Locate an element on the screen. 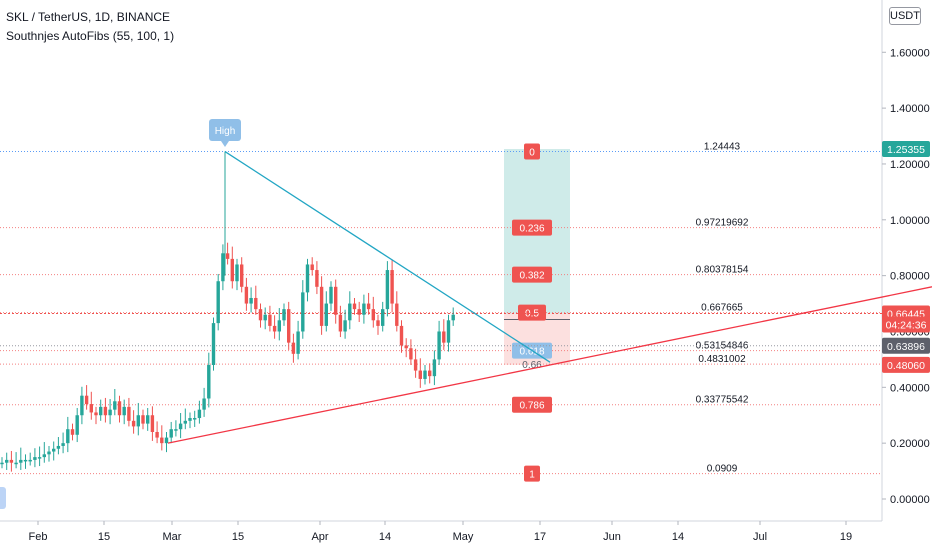 Image resolution: width=932 pixels, height=550 pixels. high-marker-label: High is located at coordinates (225, 131).